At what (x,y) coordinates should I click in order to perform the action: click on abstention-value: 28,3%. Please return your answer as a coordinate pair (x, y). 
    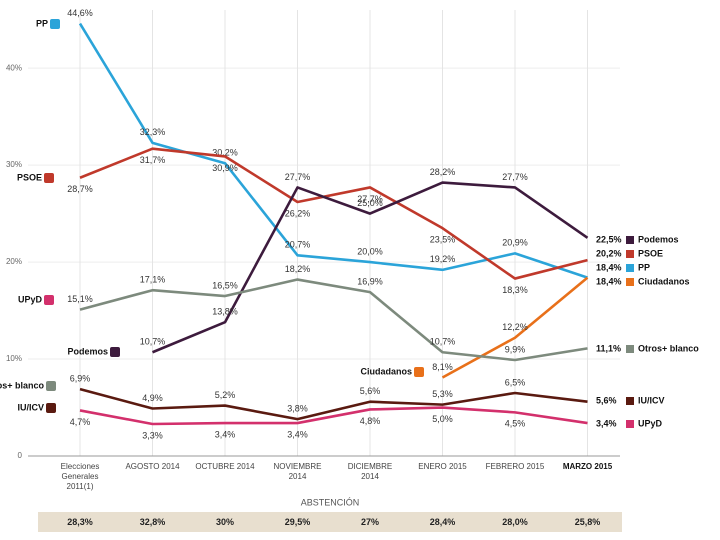
    Looking at the image, I should click on (80, 522).